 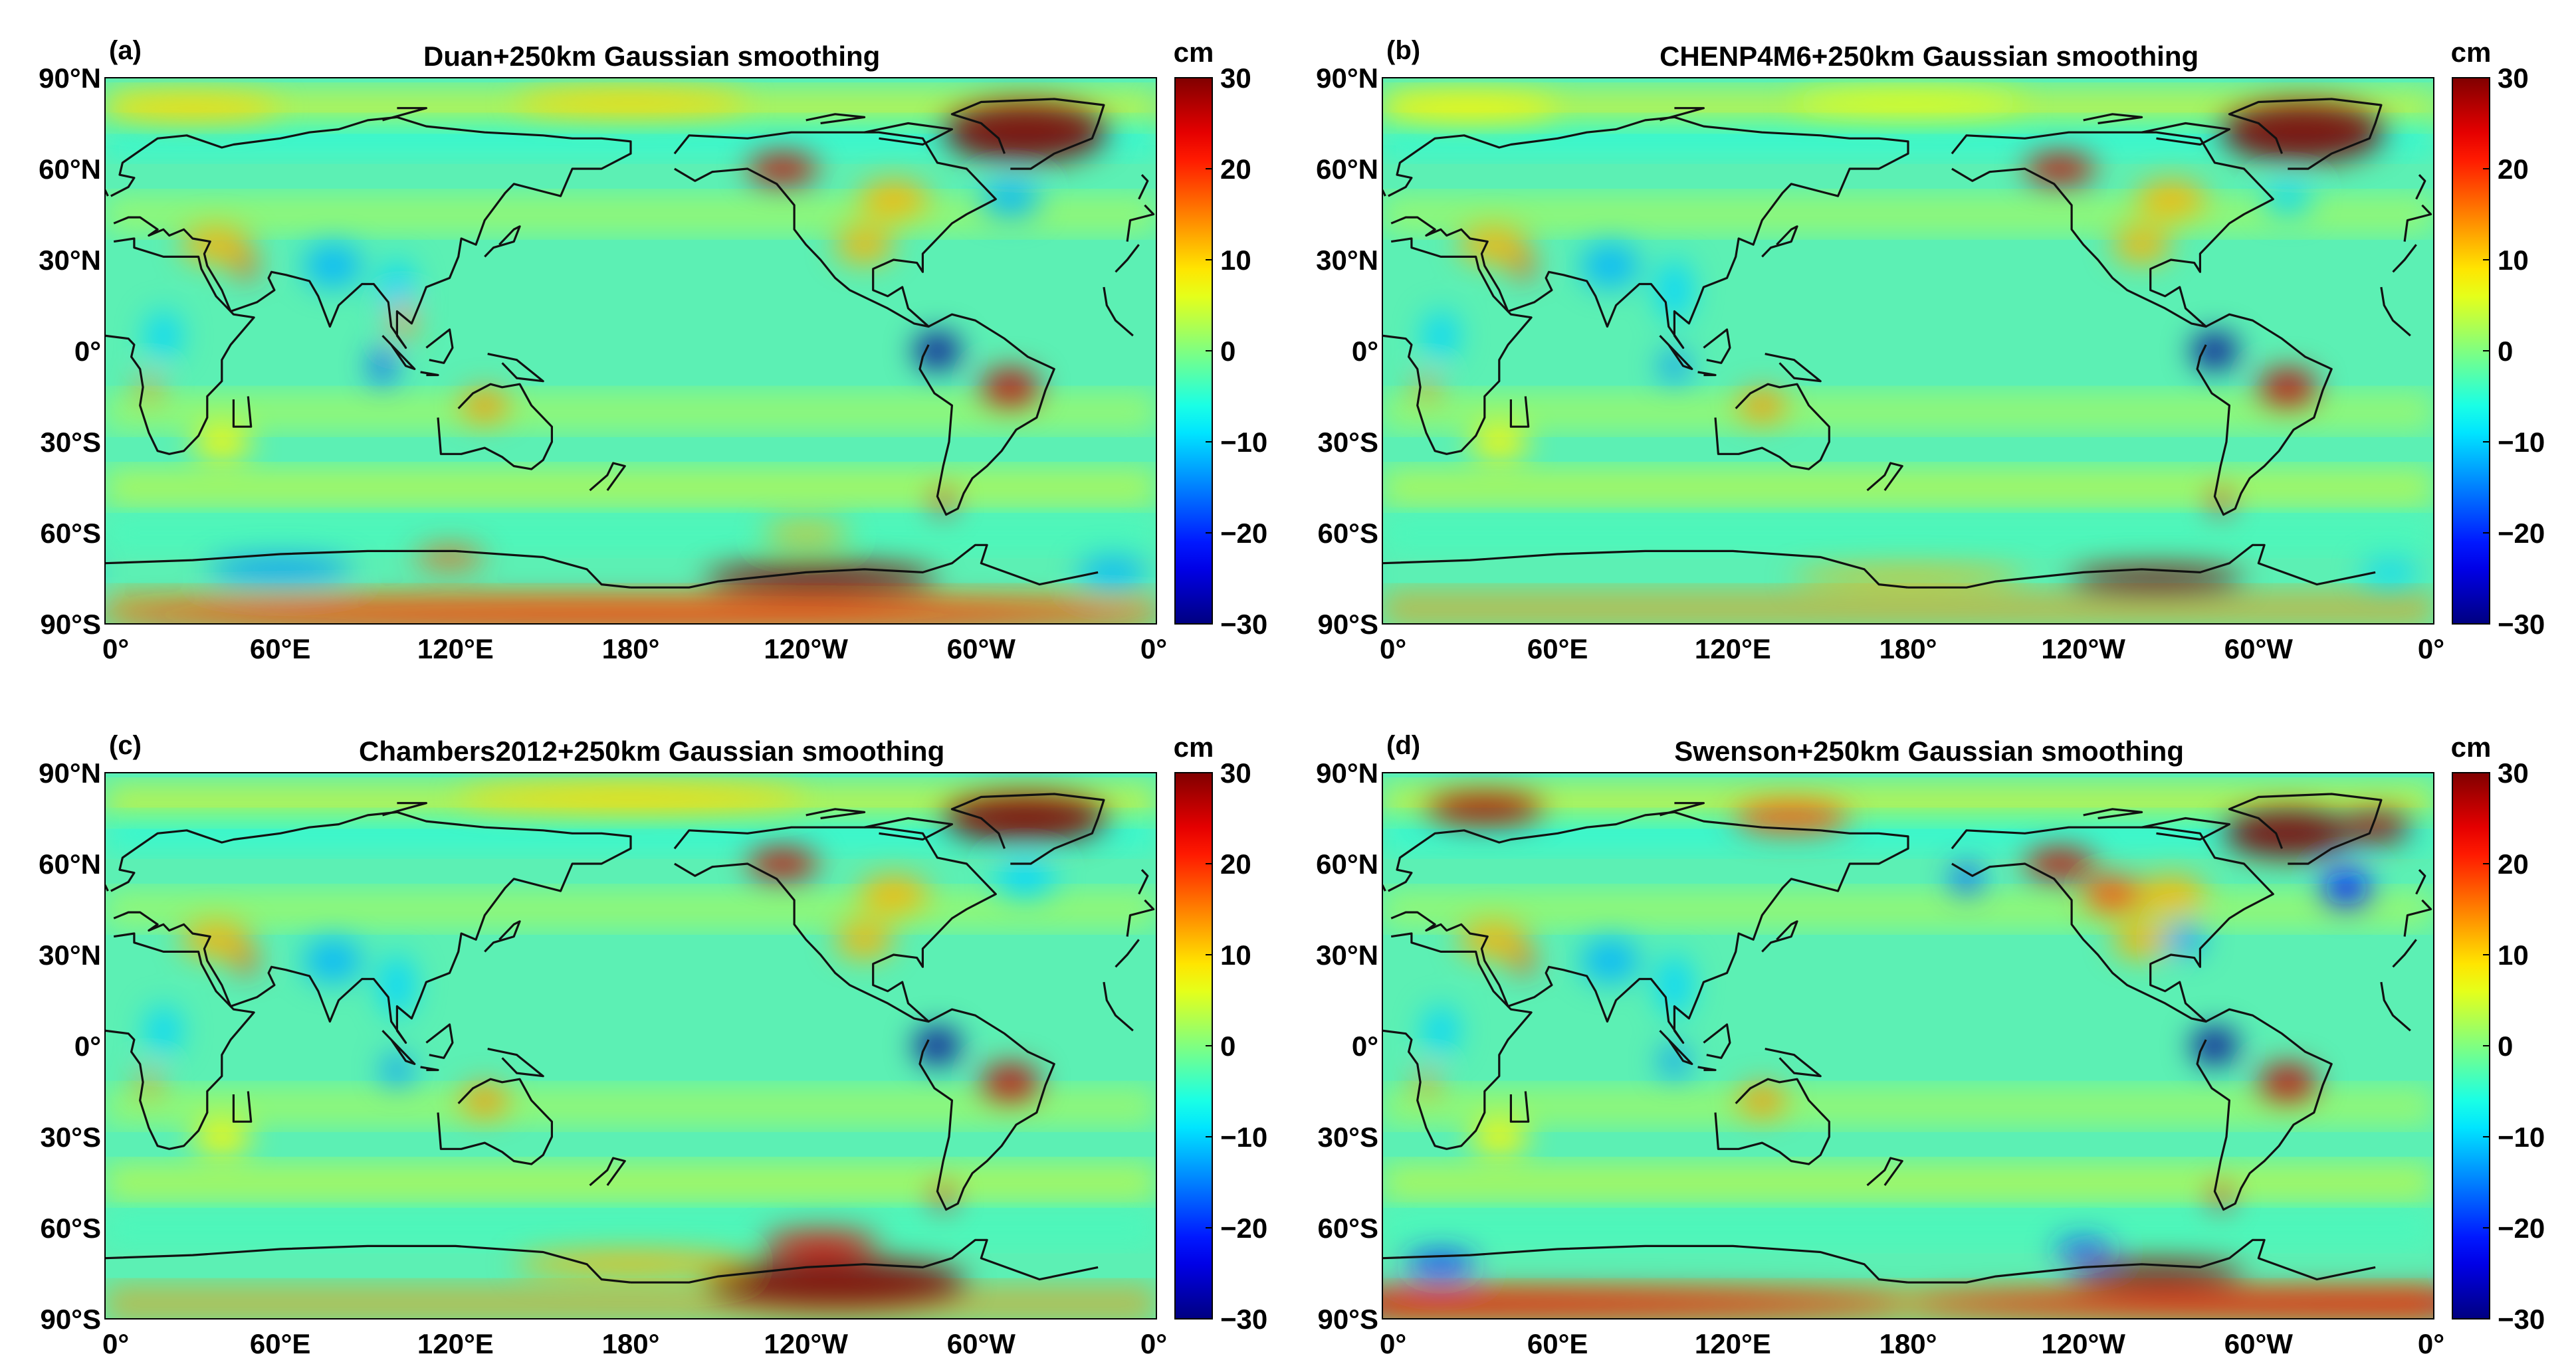 What do you see at coordinates (651, 57) in the screenshot?
I see `panel-title: Duan+250km Gaussian smoothing` at bounding box center [651, 57].